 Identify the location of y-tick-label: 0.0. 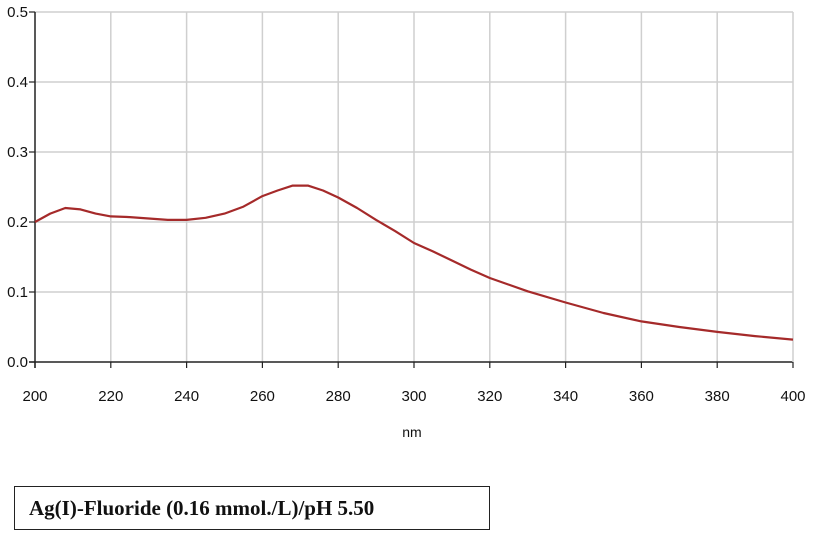
(17, 362).